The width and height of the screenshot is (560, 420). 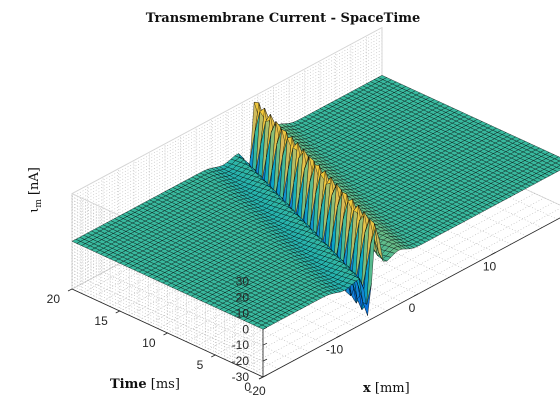 What do you see at coordinates (412, 308) in the screenshot?
I see `x-tick-label: 0` at bounding box center [412, 308].